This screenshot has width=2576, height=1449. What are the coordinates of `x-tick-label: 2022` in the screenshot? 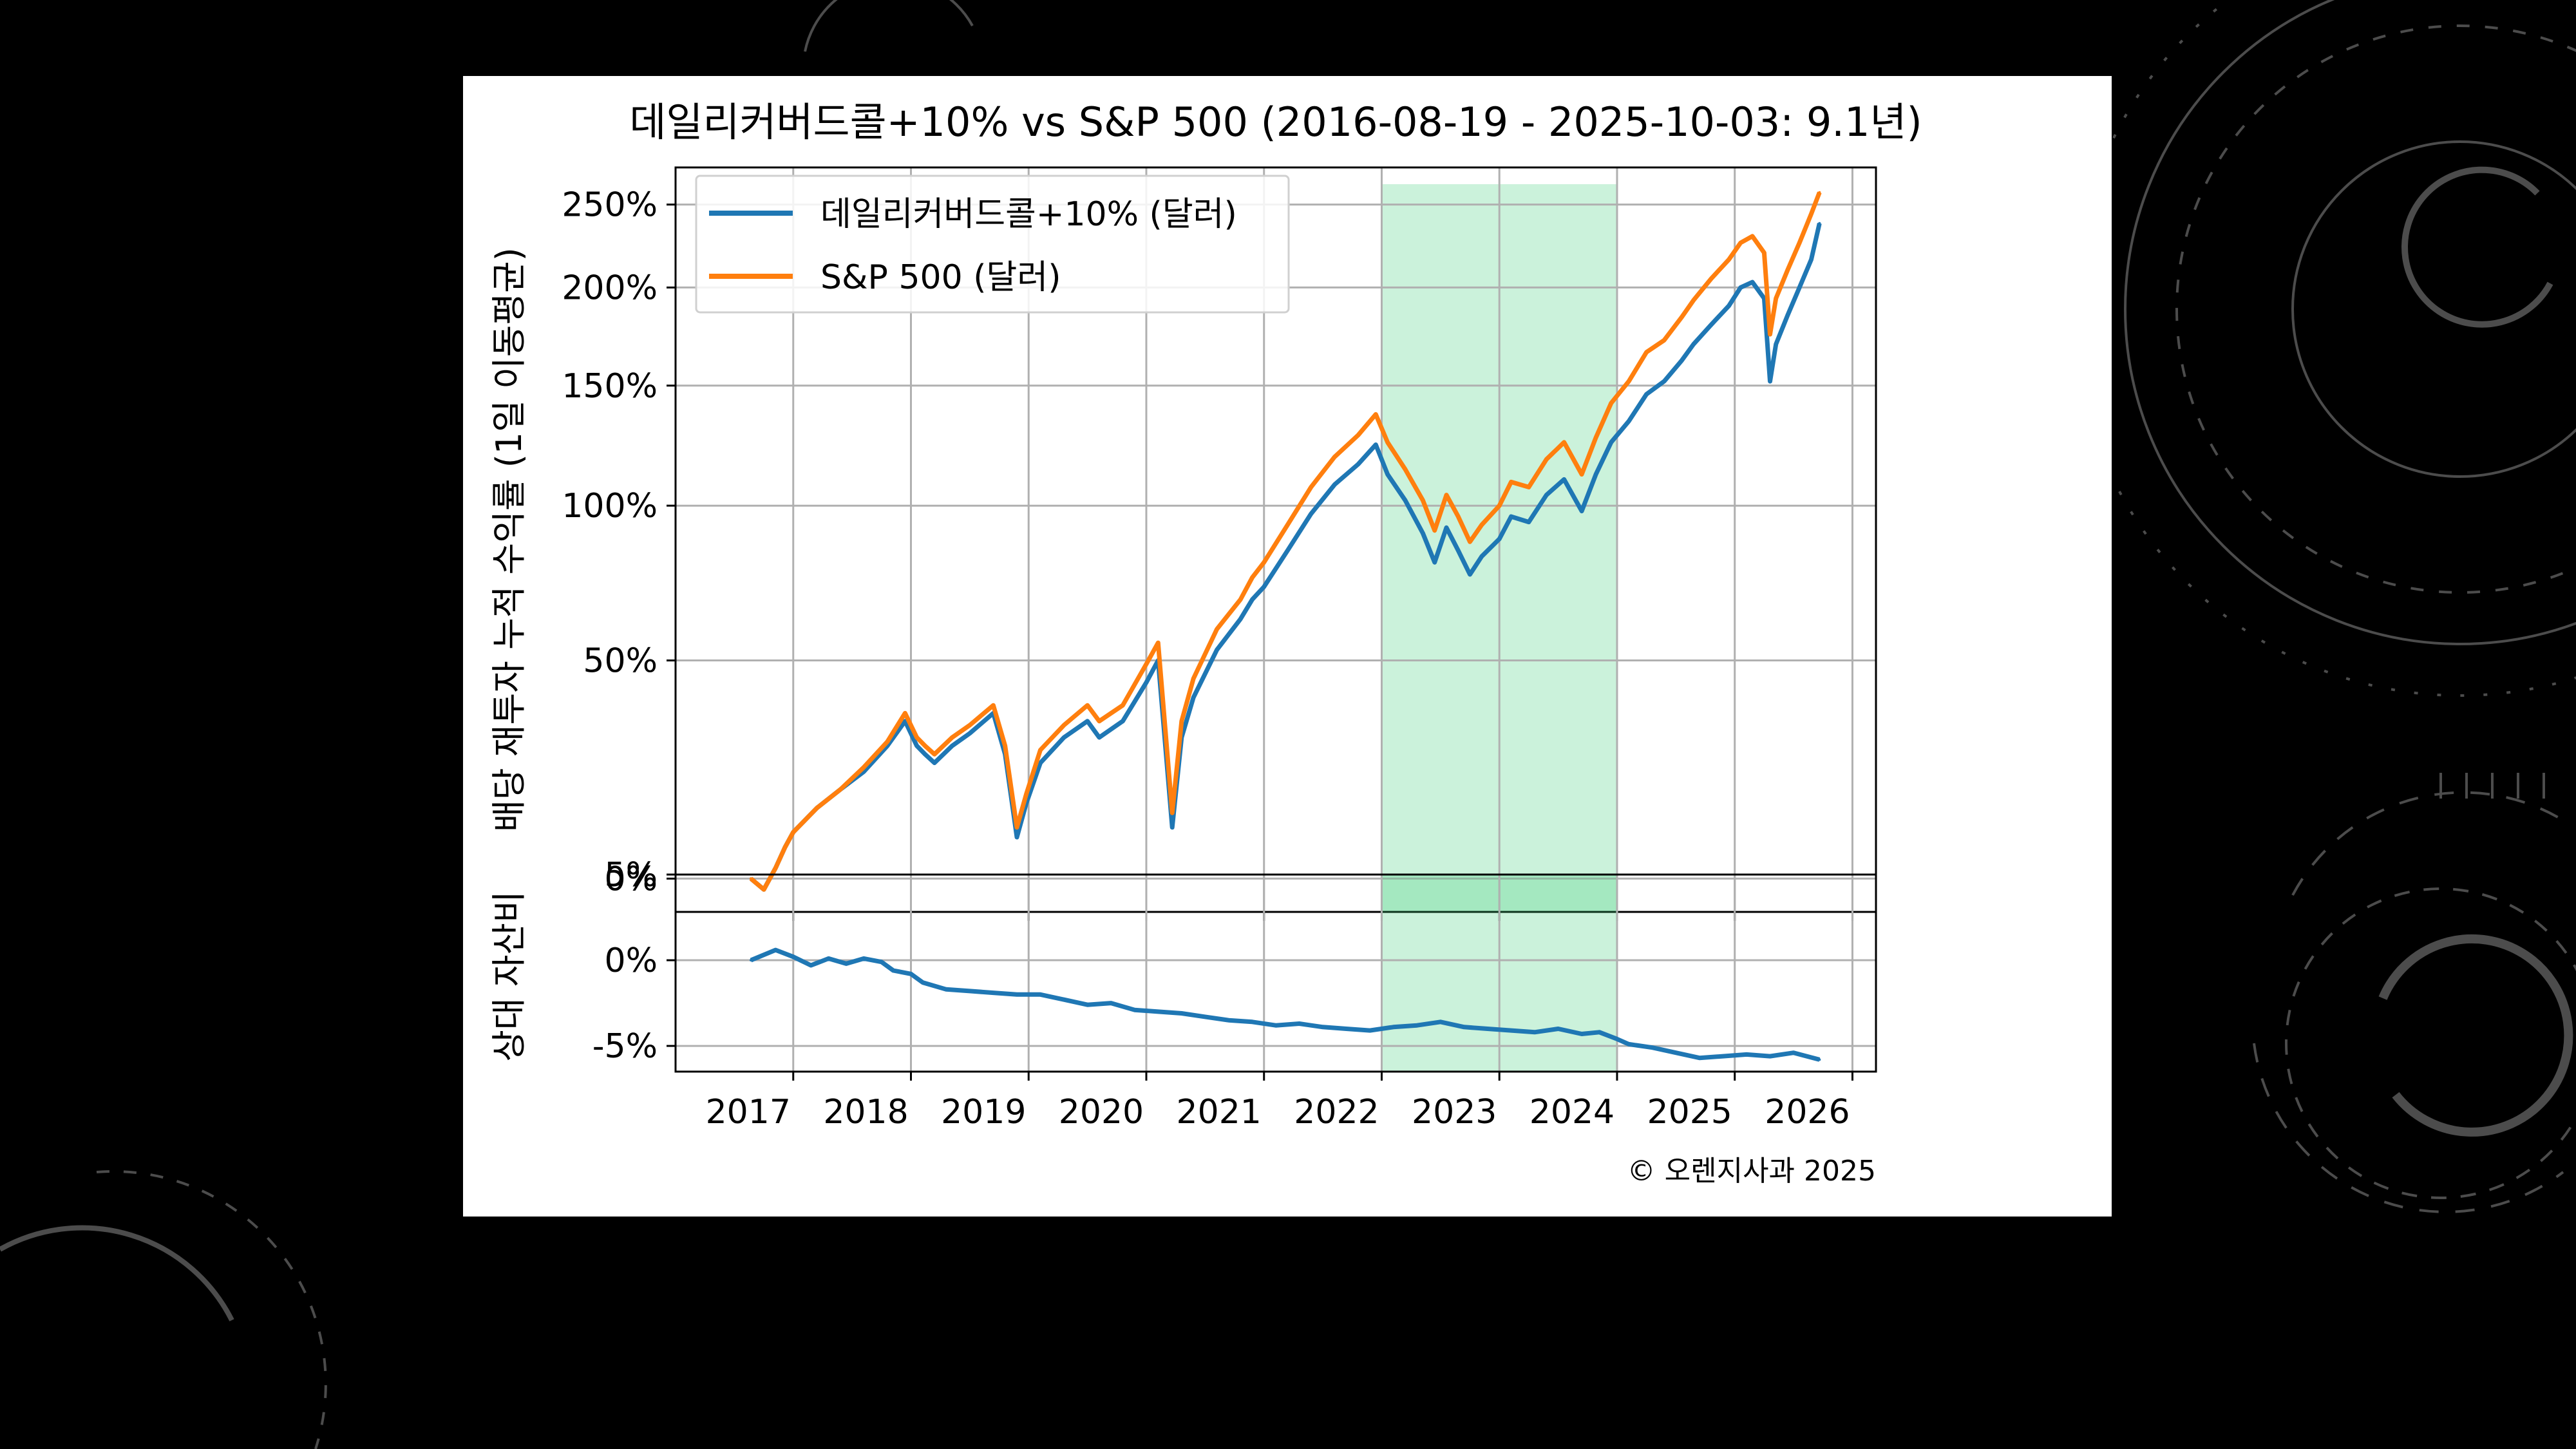 It's located at (1337, 1112).